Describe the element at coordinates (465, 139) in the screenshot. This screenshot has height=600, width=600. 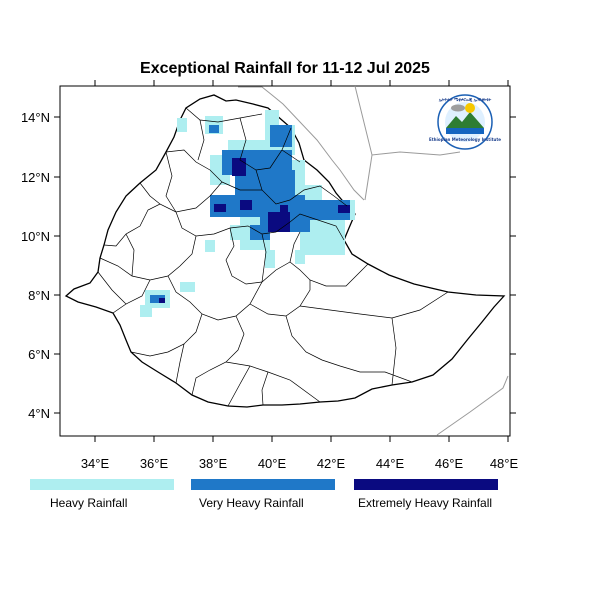
I see `logo-text-bottom: Ethiopian Meteorology Institute` at that location.